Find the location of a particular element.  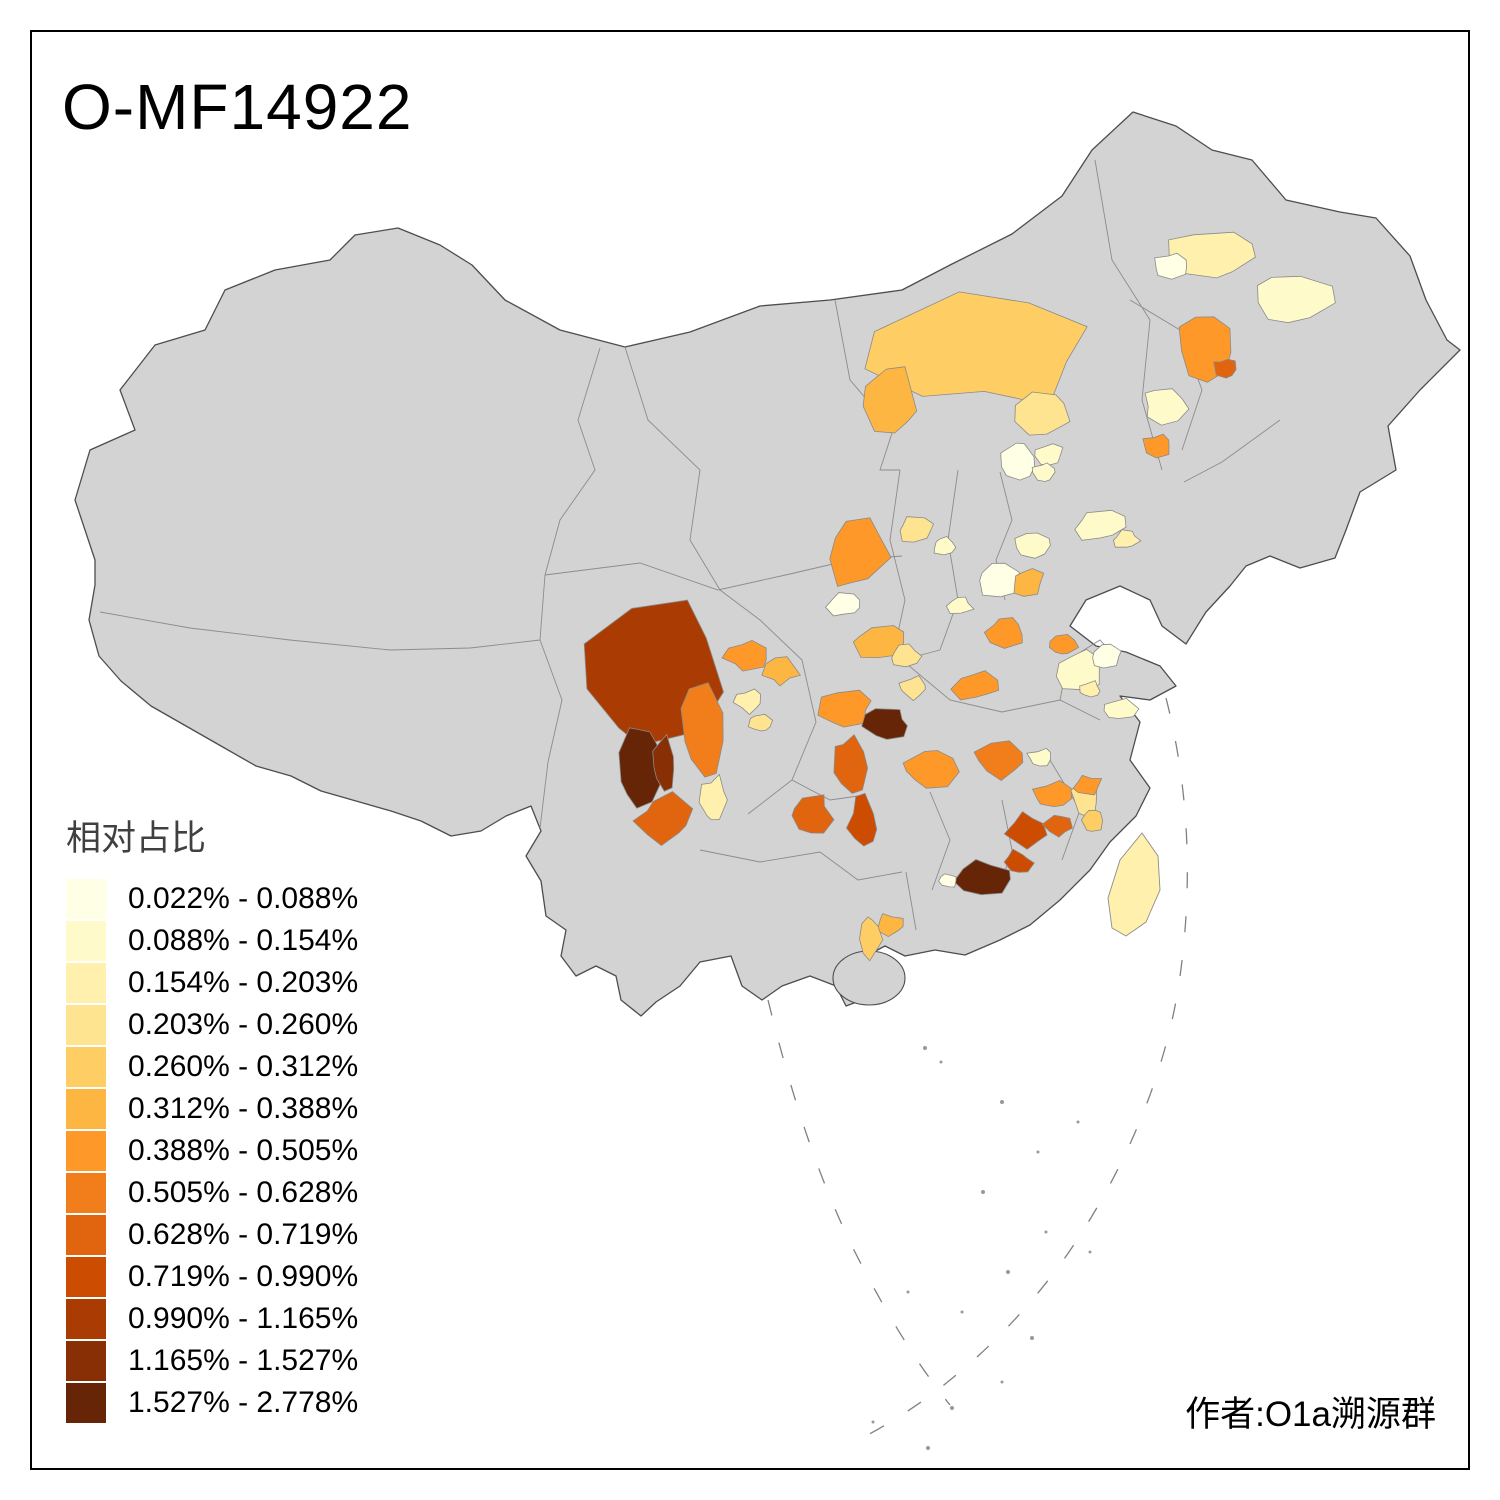

legend-row: 0.154% - 0.203% is located at coordinates (212, 983).